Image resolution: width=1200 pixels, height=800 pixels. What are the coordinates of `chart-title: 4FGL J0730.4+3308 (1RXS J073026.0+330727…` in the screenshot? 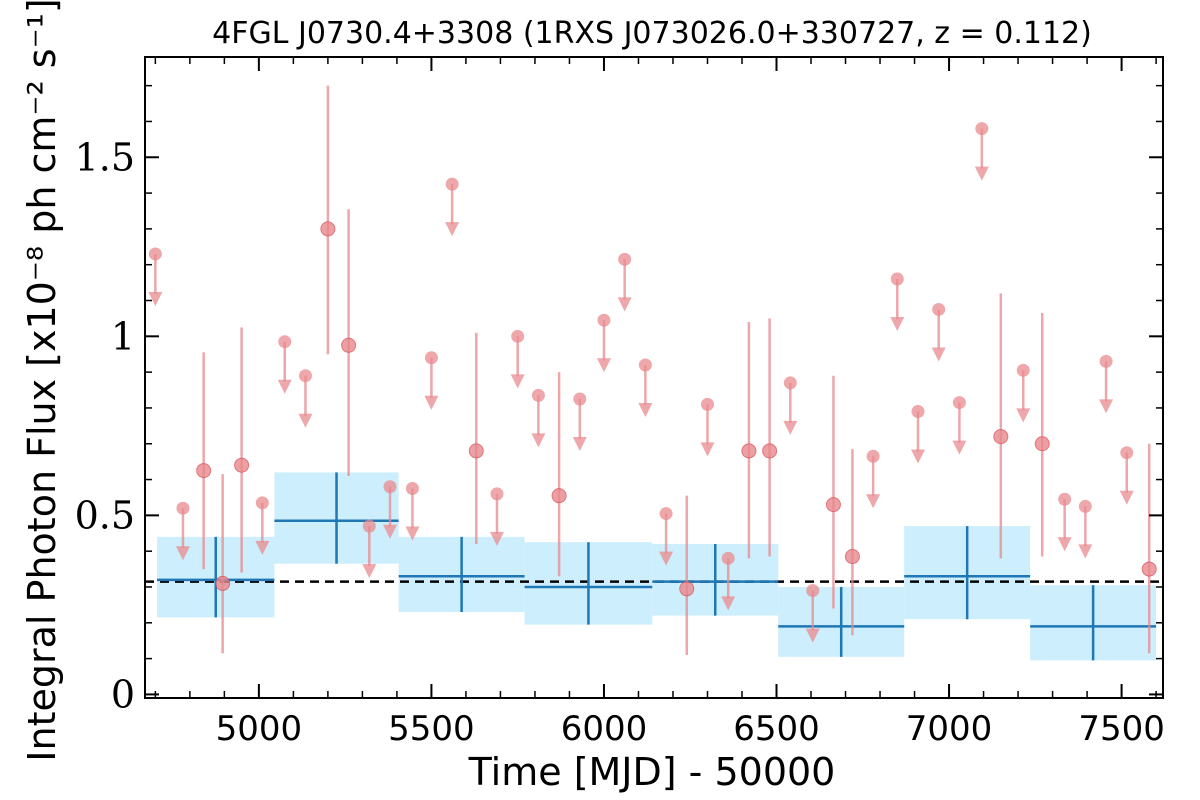 It's located at (652, 33).